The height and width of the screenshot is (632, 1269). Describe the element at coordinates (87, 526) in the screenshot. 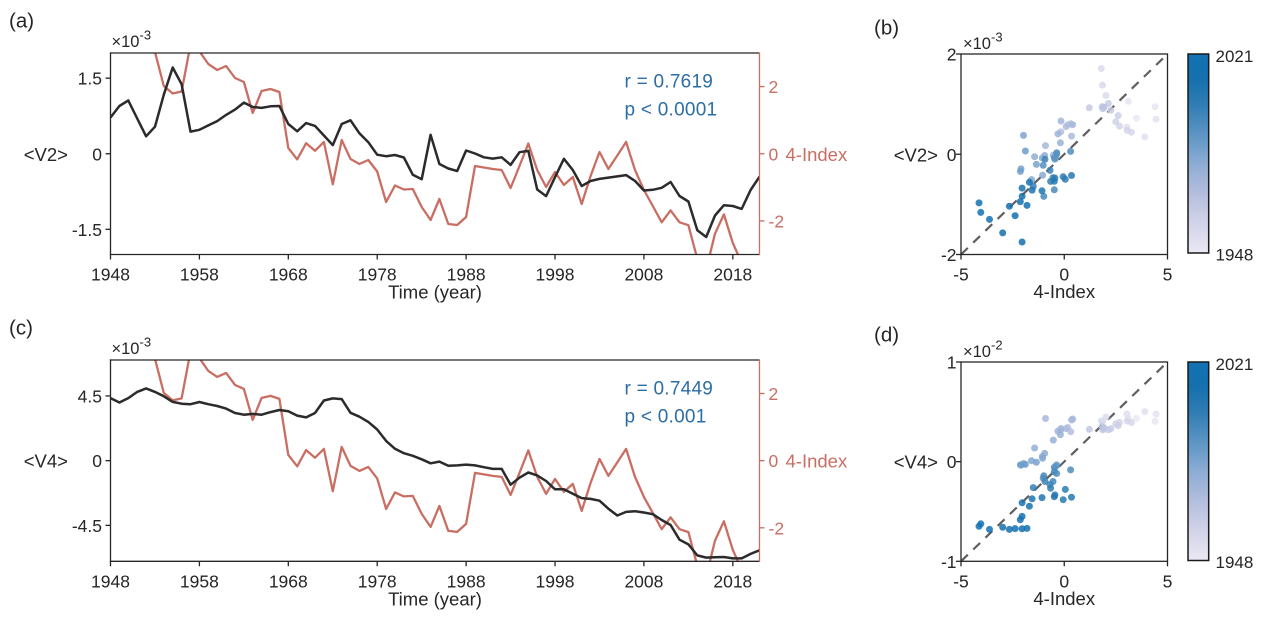

I see `svg-text: -4.5` at that location.